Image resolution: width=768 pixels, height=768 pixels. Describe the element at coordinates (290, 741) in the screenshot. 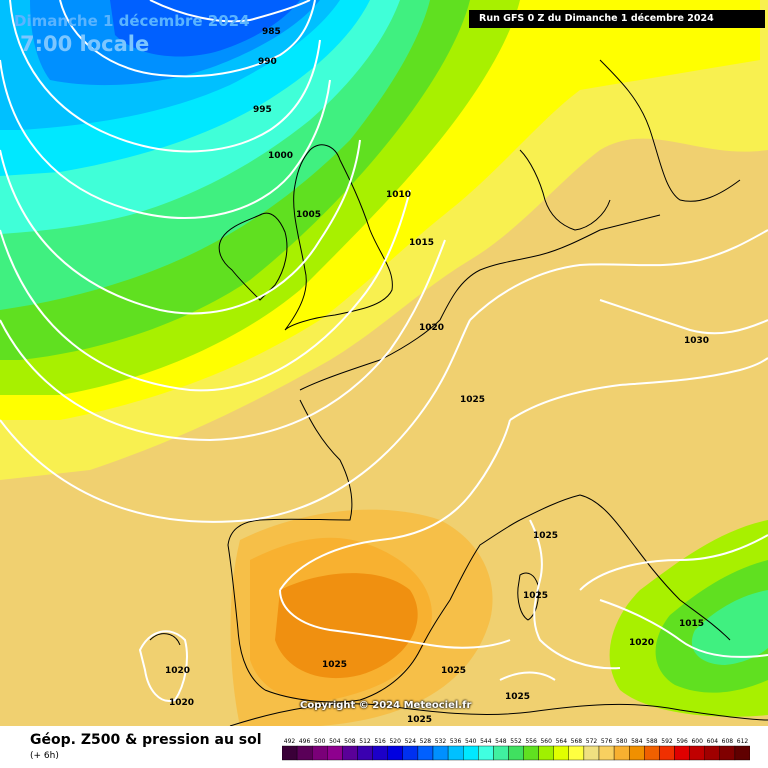

I see `legend-value: 492` at that location.